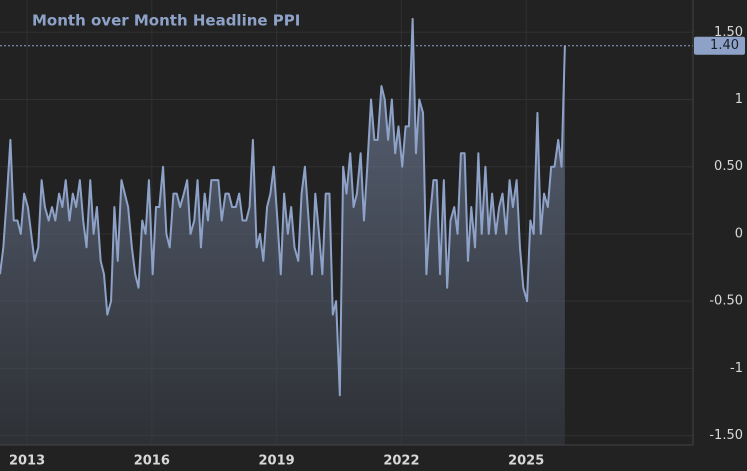  I want to click on x-tick-label: 2025, so click(526, 461).